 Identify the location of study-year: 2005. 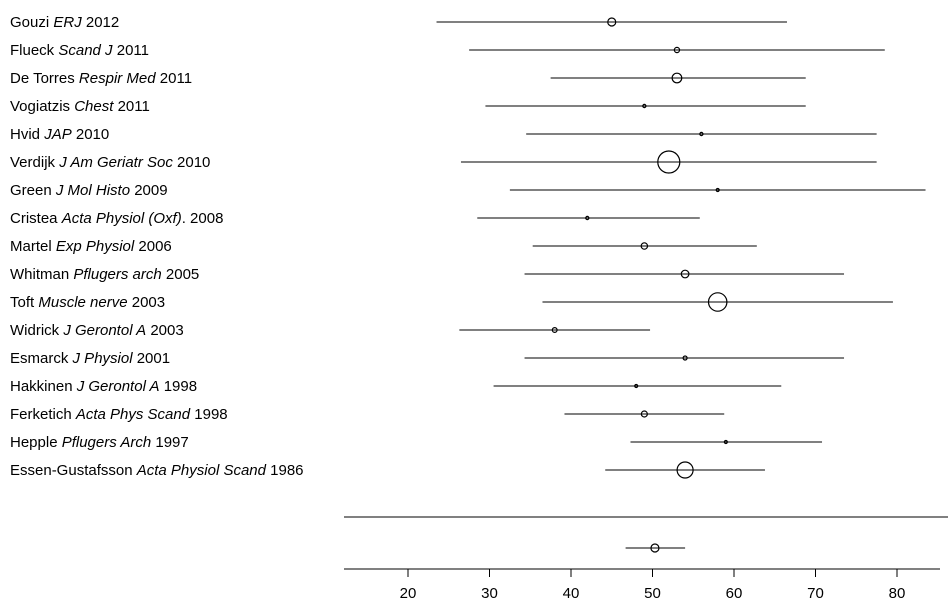
(181, 274).